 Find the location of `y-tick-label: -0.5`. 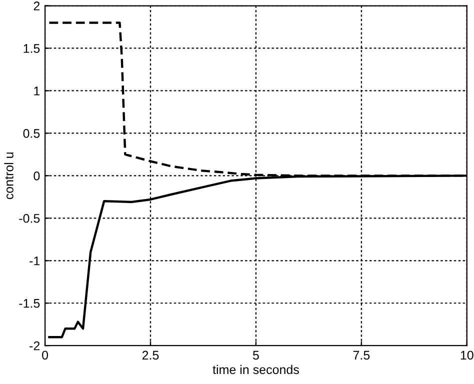

y-tick-label: -0.5 is located at coordinates (29, 218).